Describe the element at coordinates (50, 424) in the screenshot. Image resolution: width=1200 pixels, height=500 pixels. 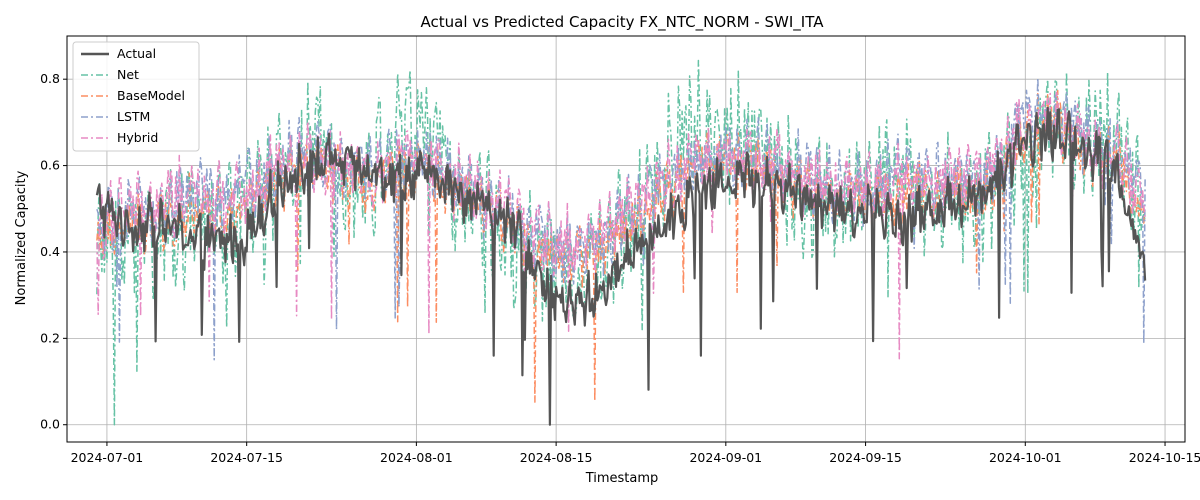
I see `y-tick-label: 0.0` at that location.